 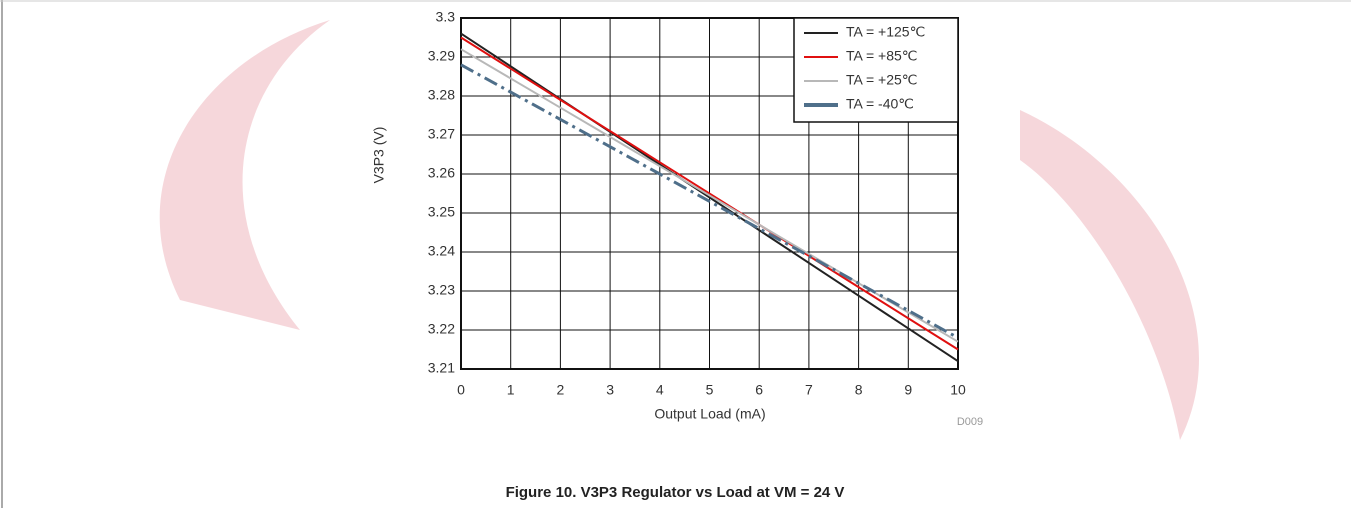 I want to click on y-tick-label: 3.25, so click(x=441, y=212).